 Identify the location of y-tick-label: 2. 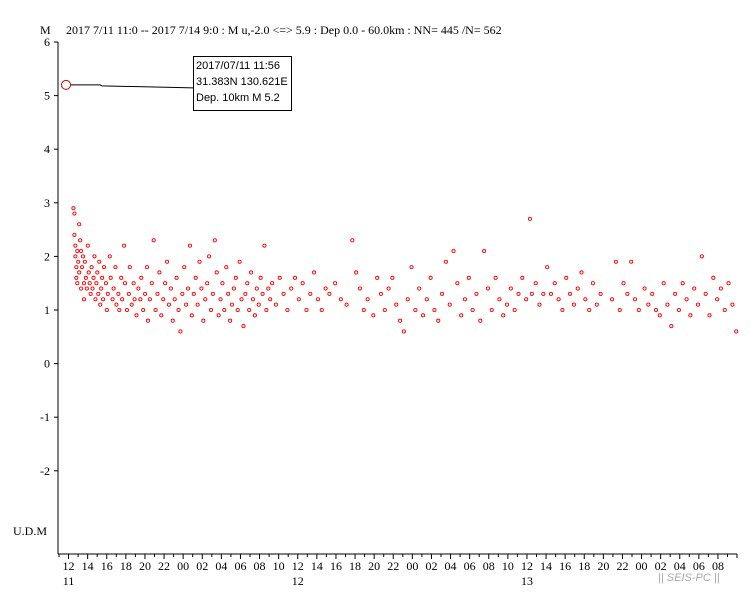
(47, 256).